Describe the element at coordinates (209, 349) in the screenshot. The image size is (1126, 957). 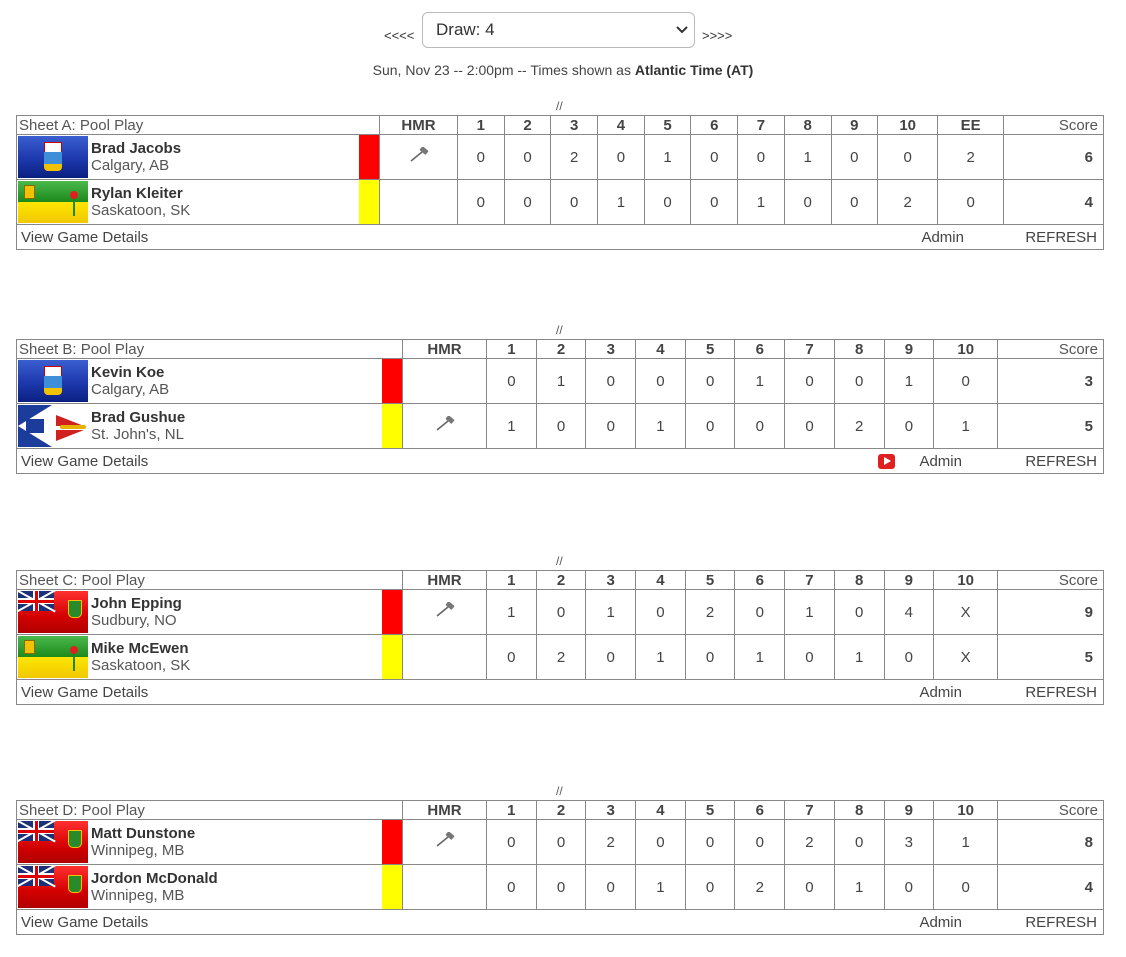
I see `sheet-title: Sheet B: Pool Play` at that location.